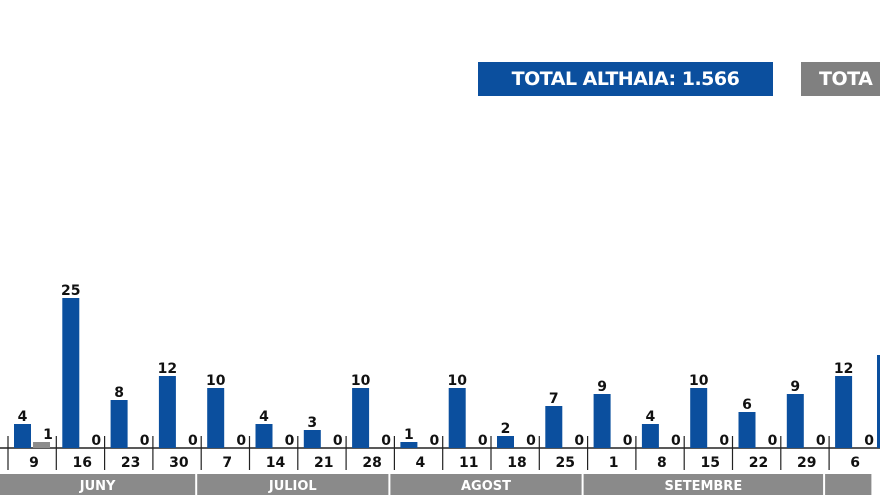 This screenshot has width=880, height=495. I want to click on month-label: JUNY, so click(97, 486).